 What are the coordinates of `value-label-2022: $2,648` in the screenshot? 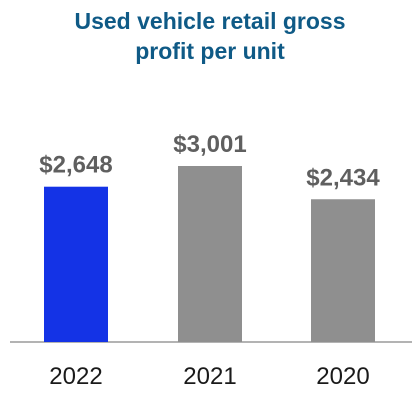 It's located at (75, 165).